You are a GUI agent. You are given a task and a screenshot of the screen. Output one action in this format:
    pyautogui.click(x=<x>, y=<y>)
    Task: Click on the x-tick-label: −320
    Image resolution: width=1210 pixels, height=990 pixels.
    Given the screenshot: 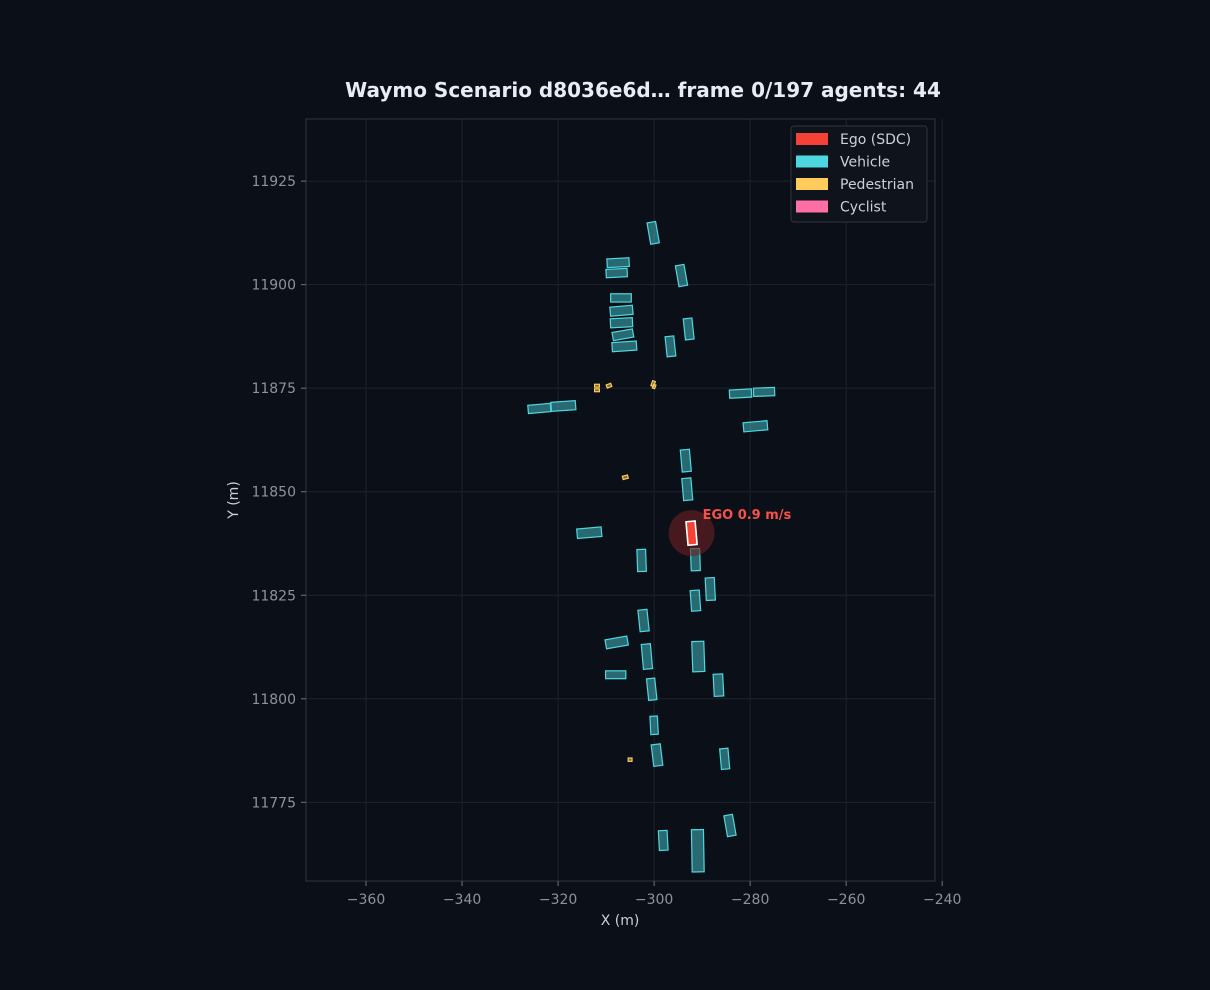 What is the action you would take?
    pyautogui.click(x=558, y=900)
    